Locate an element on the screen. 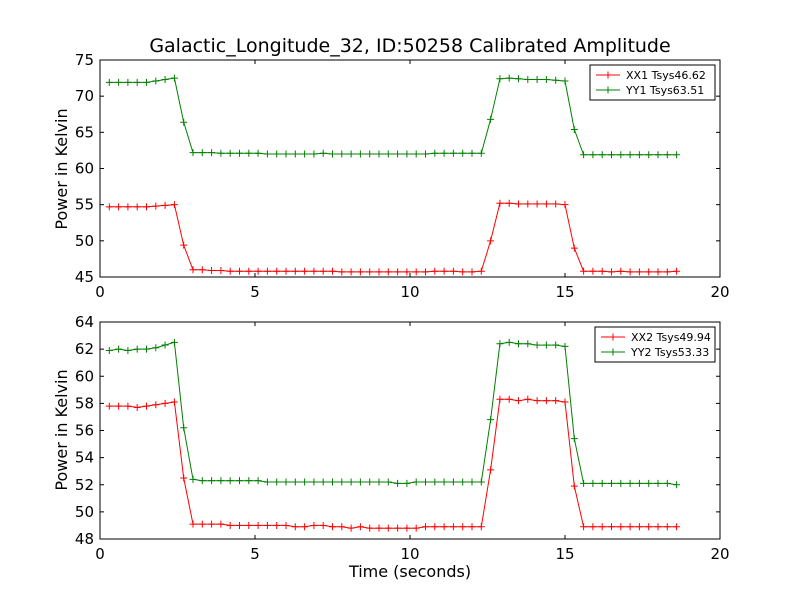  bottom-x-tick-label: 0 is located at coordinates (100, 554).